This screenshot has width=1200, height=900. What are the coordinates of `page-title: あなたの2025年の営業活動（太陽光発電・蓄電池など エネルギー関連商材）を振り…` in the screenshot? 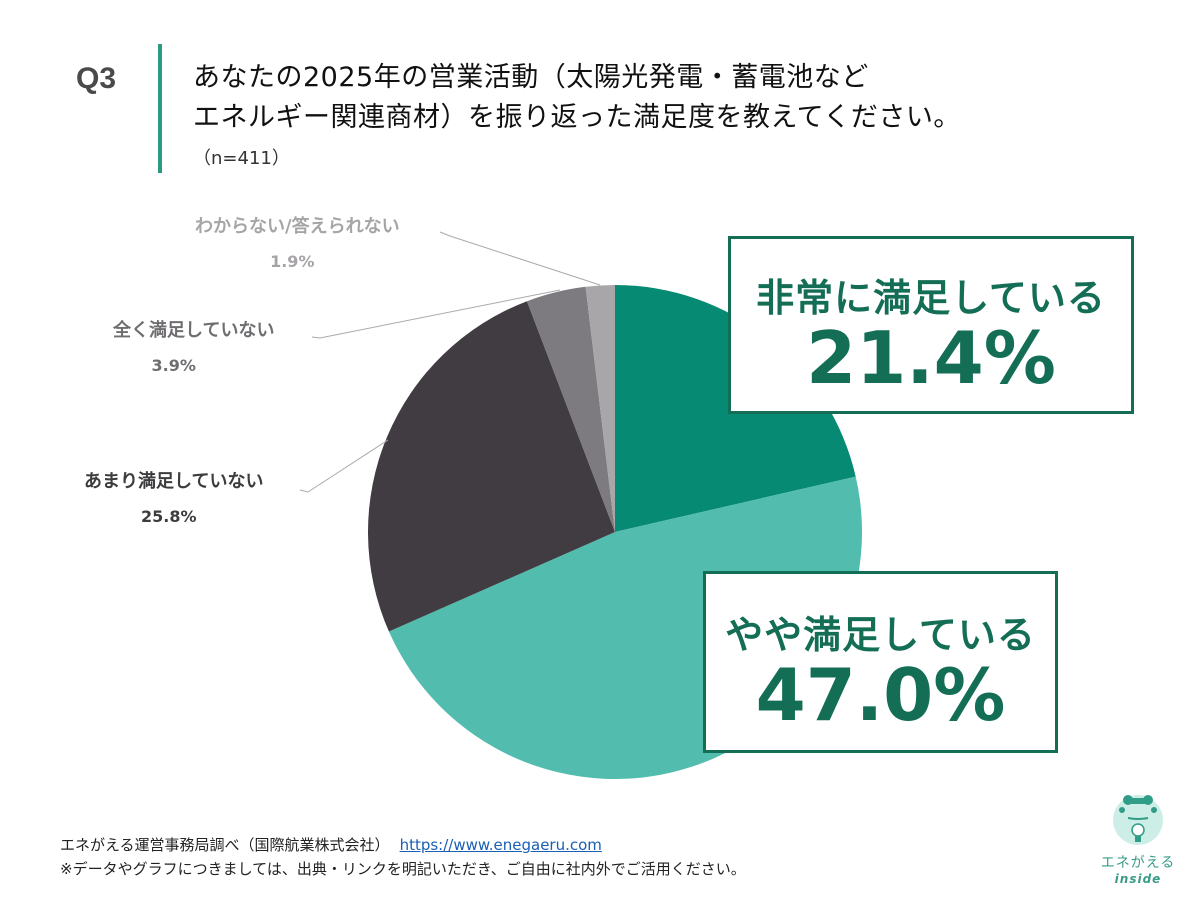 It's located at (577, 98).